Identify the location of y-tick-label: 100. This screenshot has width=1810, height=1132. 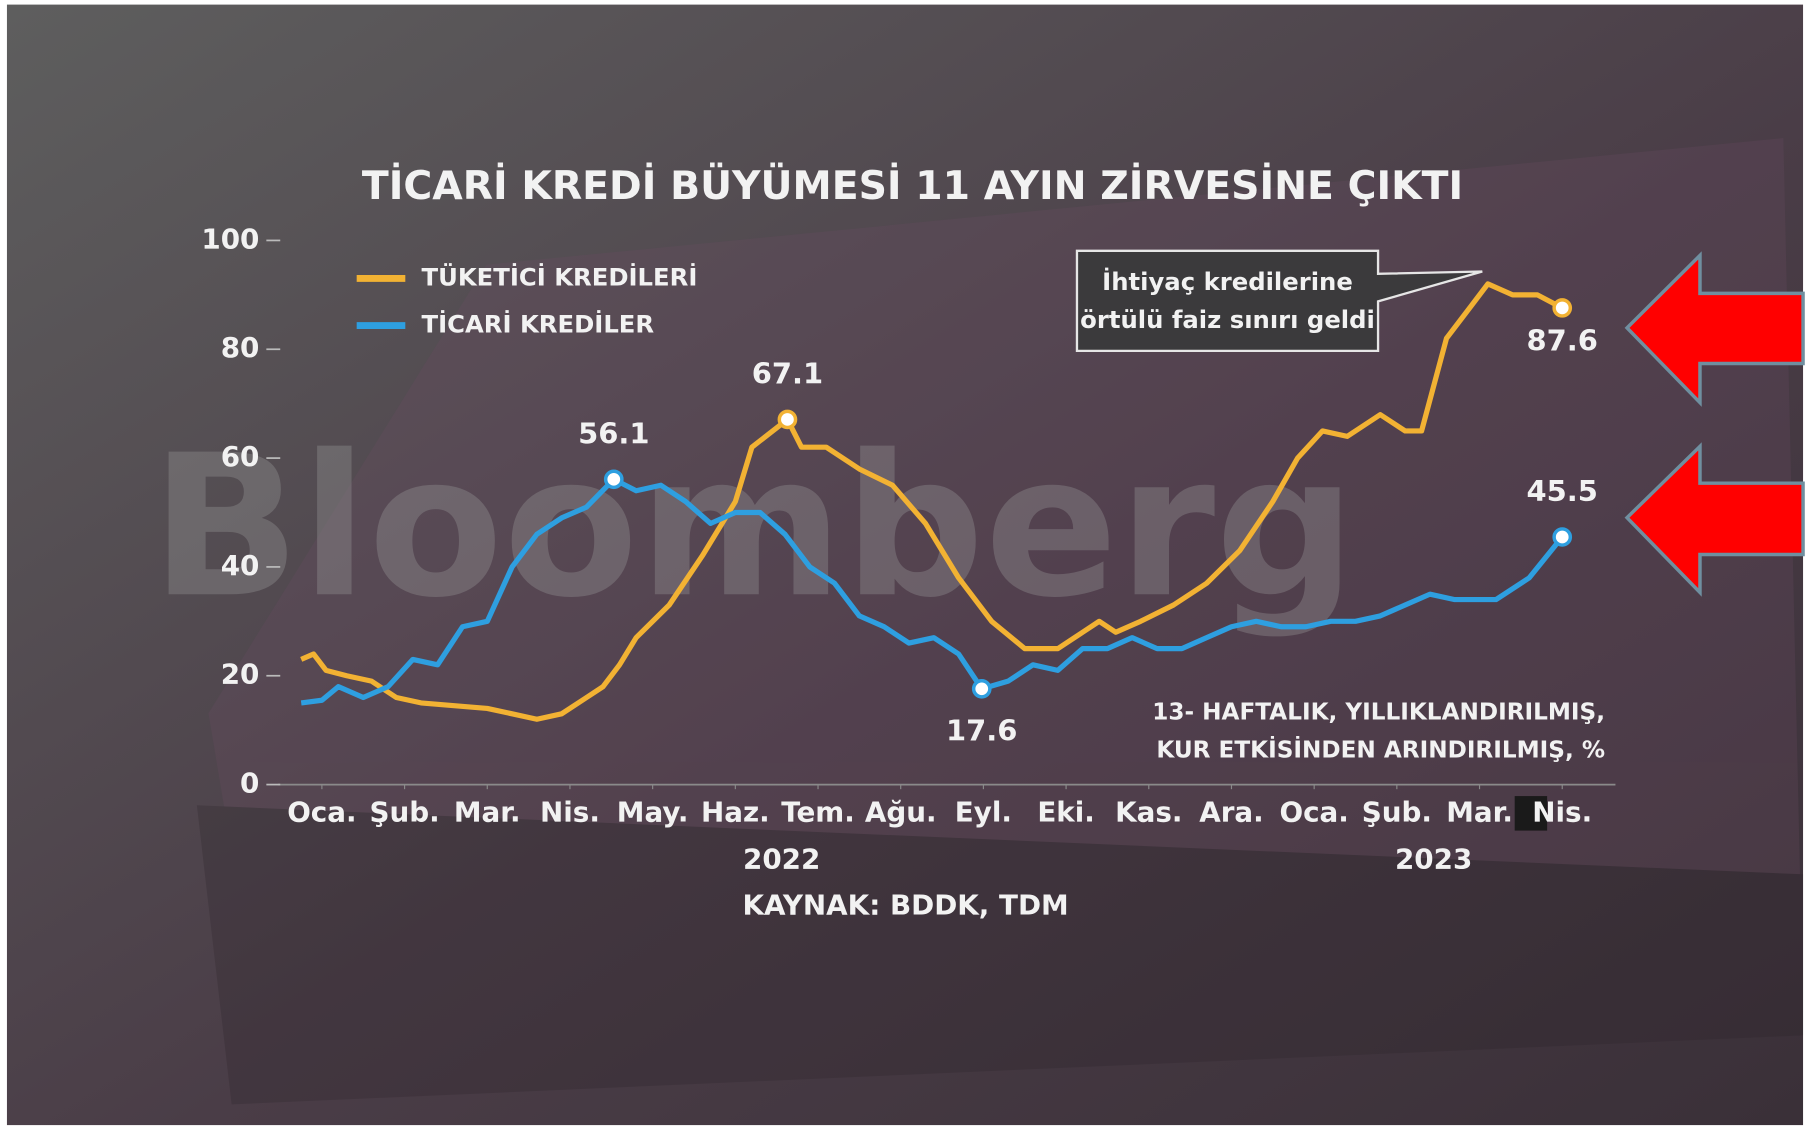
(230, 238).